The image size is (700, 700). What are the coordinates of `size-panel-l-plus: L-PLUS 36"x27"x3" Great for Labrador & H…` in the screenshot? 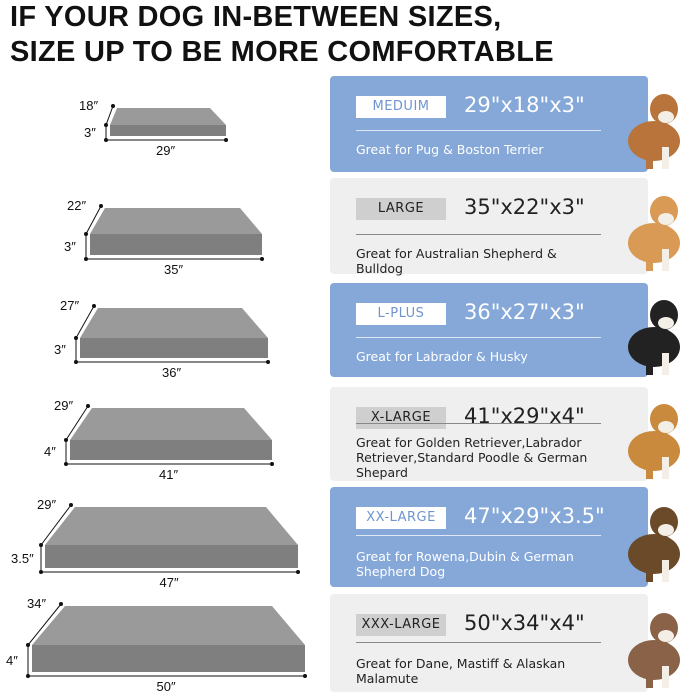 It's located at (489, 330).